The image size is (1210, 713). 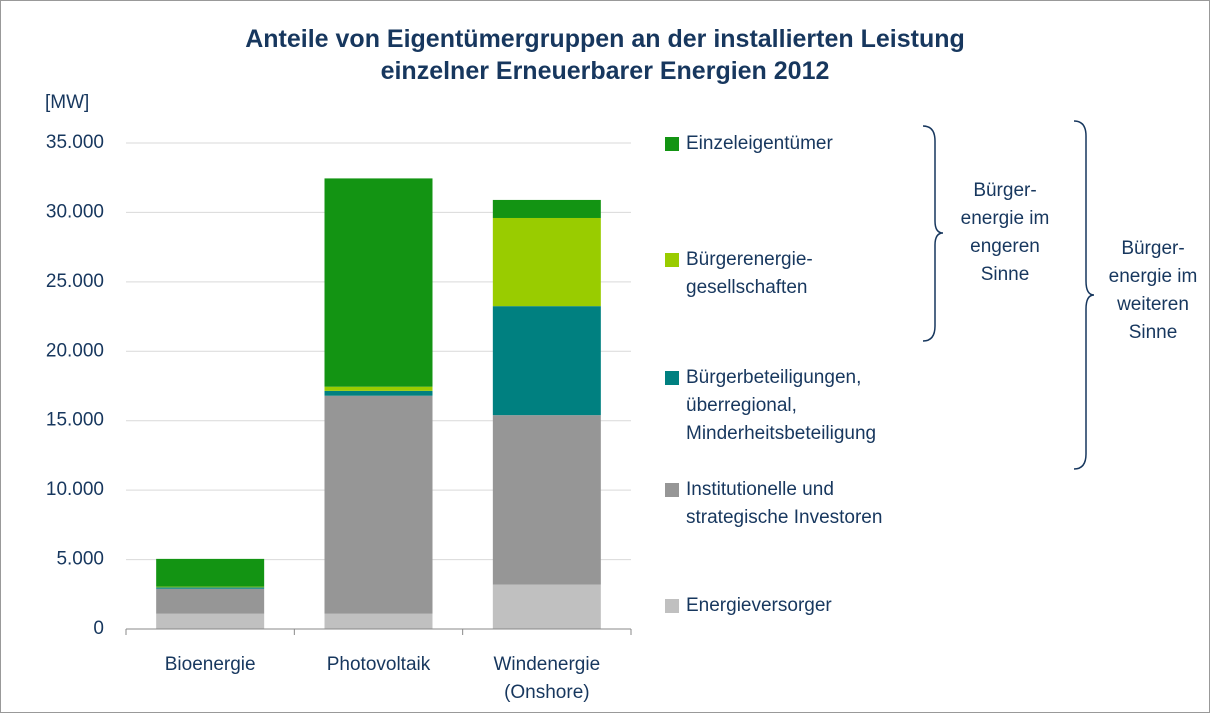 What do you see at coordinates (378, 664) in the screenshot?
I see `x-tick-label: Photovoltaik` at bounding box center [378, 664].